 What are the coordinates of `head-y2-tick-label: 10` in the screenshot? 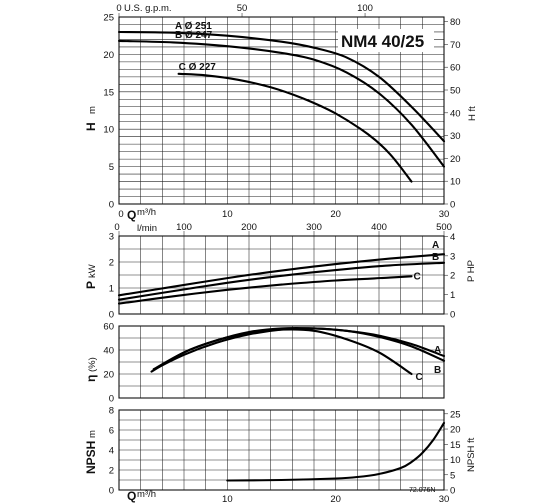 It's located at (455, 182).